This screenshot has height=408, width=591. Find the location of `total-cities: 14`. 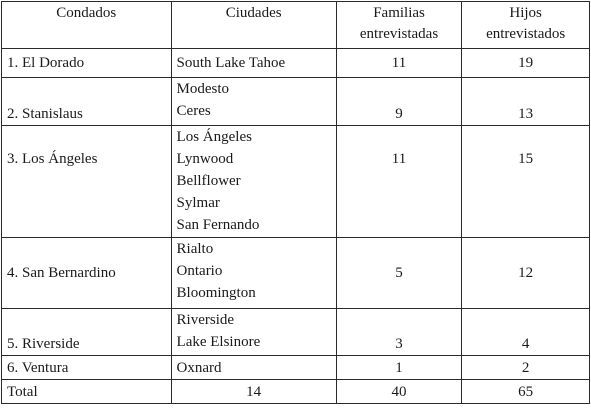

total-cities: 14 is located at coordinates (253, 391).